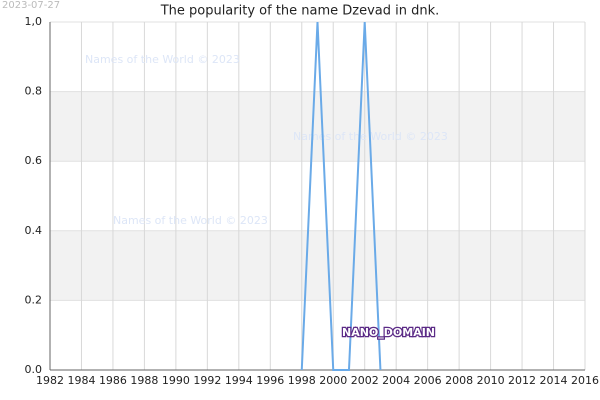 This screenshot has width=600, height=400. Describe the element at coordinates (34, 369) in the screenshot. I see `y-tick-label: 0.0` at that location.